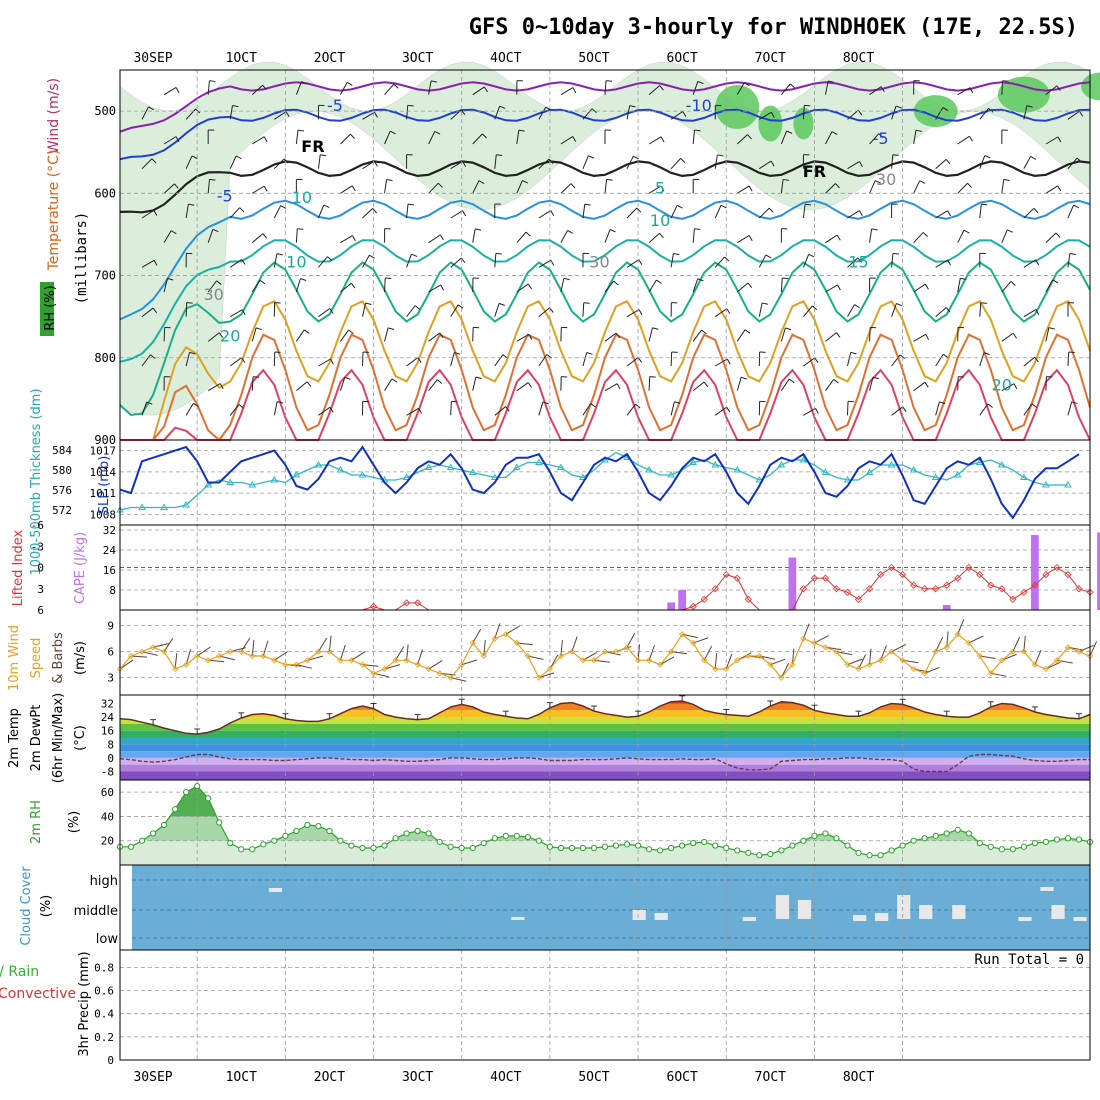 This screenshot has height=1100, width=1100. What do you see at coordinates (109, 530) in the screenshot?
I see `cape-tick-label: 32` at bounding box center [109, 530].